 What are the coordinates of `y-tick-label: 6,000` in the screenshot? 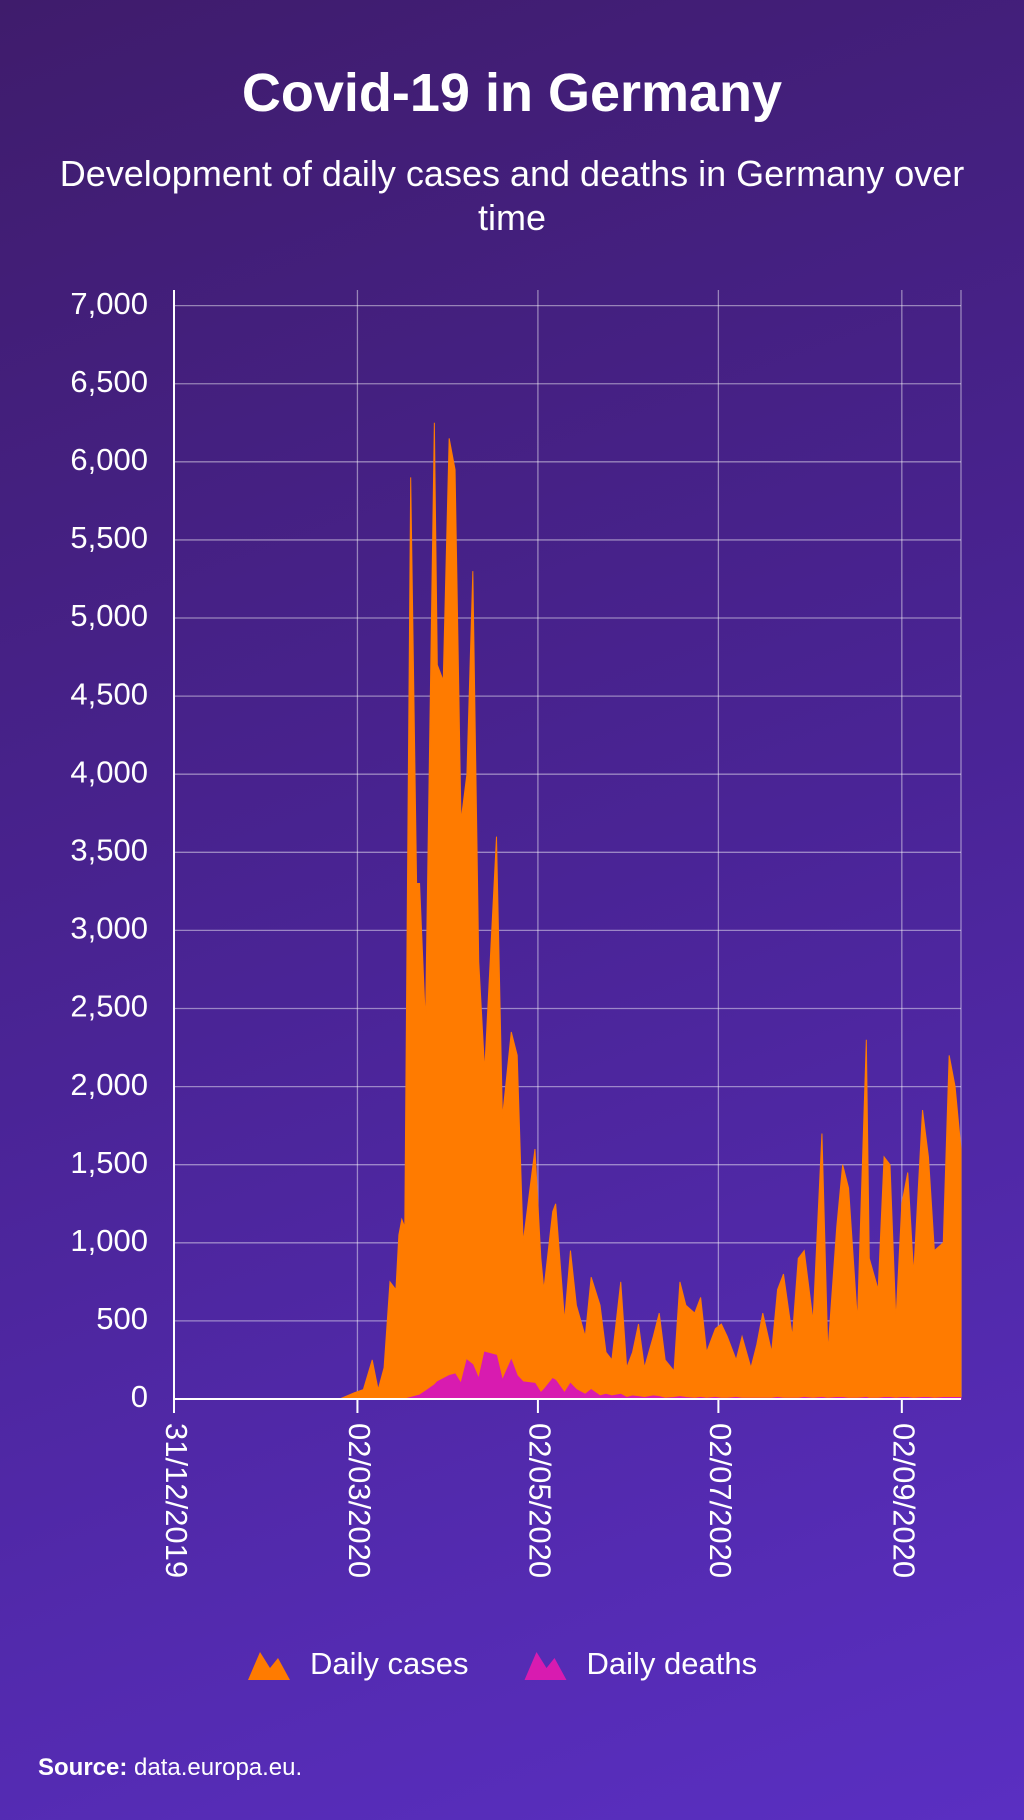 It's located at (109, 459).